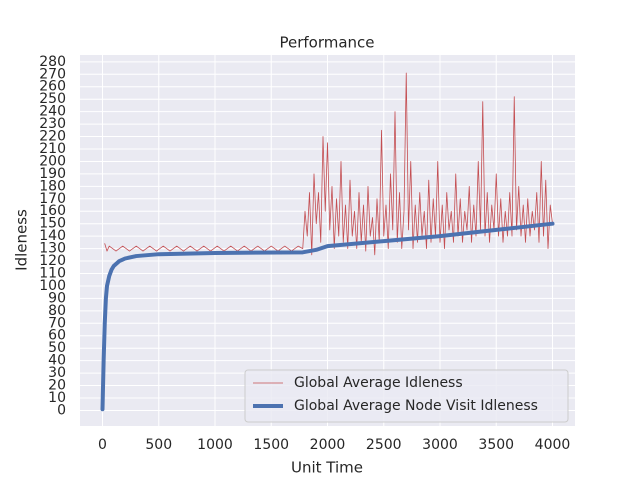 This screenshot has height=484, width=640. I want to click on y-tick-label: 30, so click(57, 373).